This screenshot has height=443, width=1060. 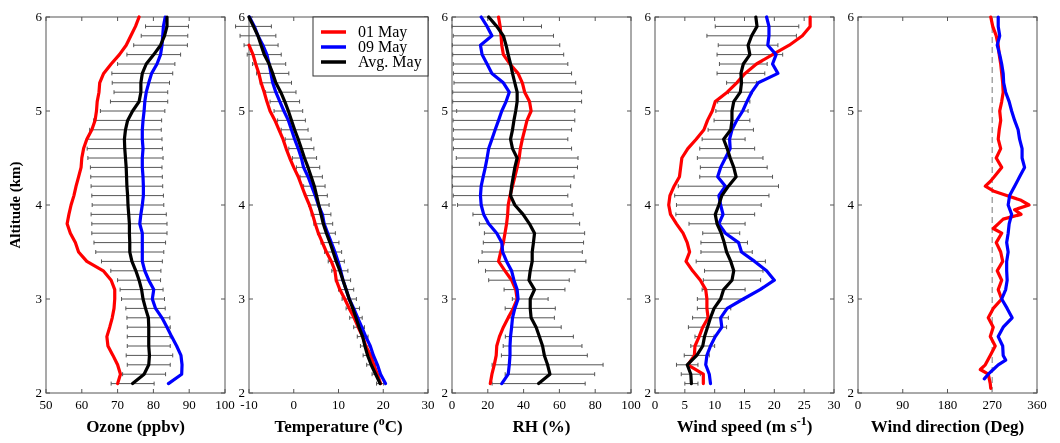 What do you see at coordinates (1037, 404) in the screenshot?
I see `x-tick-label: 360` at bounding box center [1037, 404].